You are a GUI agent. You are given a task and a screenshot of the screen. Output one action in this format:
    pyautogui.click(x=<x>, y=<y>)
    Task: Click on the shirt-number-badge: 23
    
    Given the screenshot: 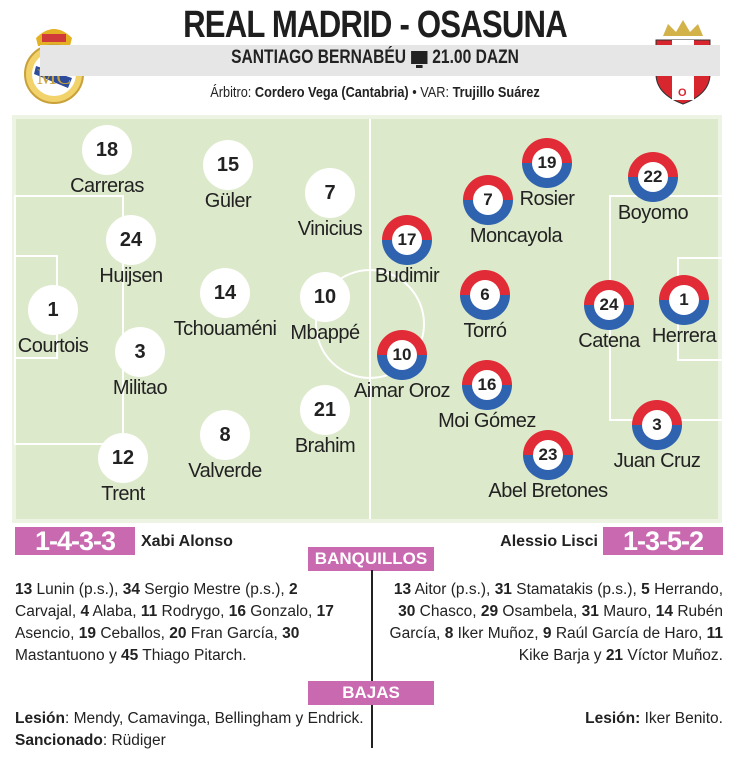 What is the action you would take?
    pyautogui.click(x=548, y=455)
    